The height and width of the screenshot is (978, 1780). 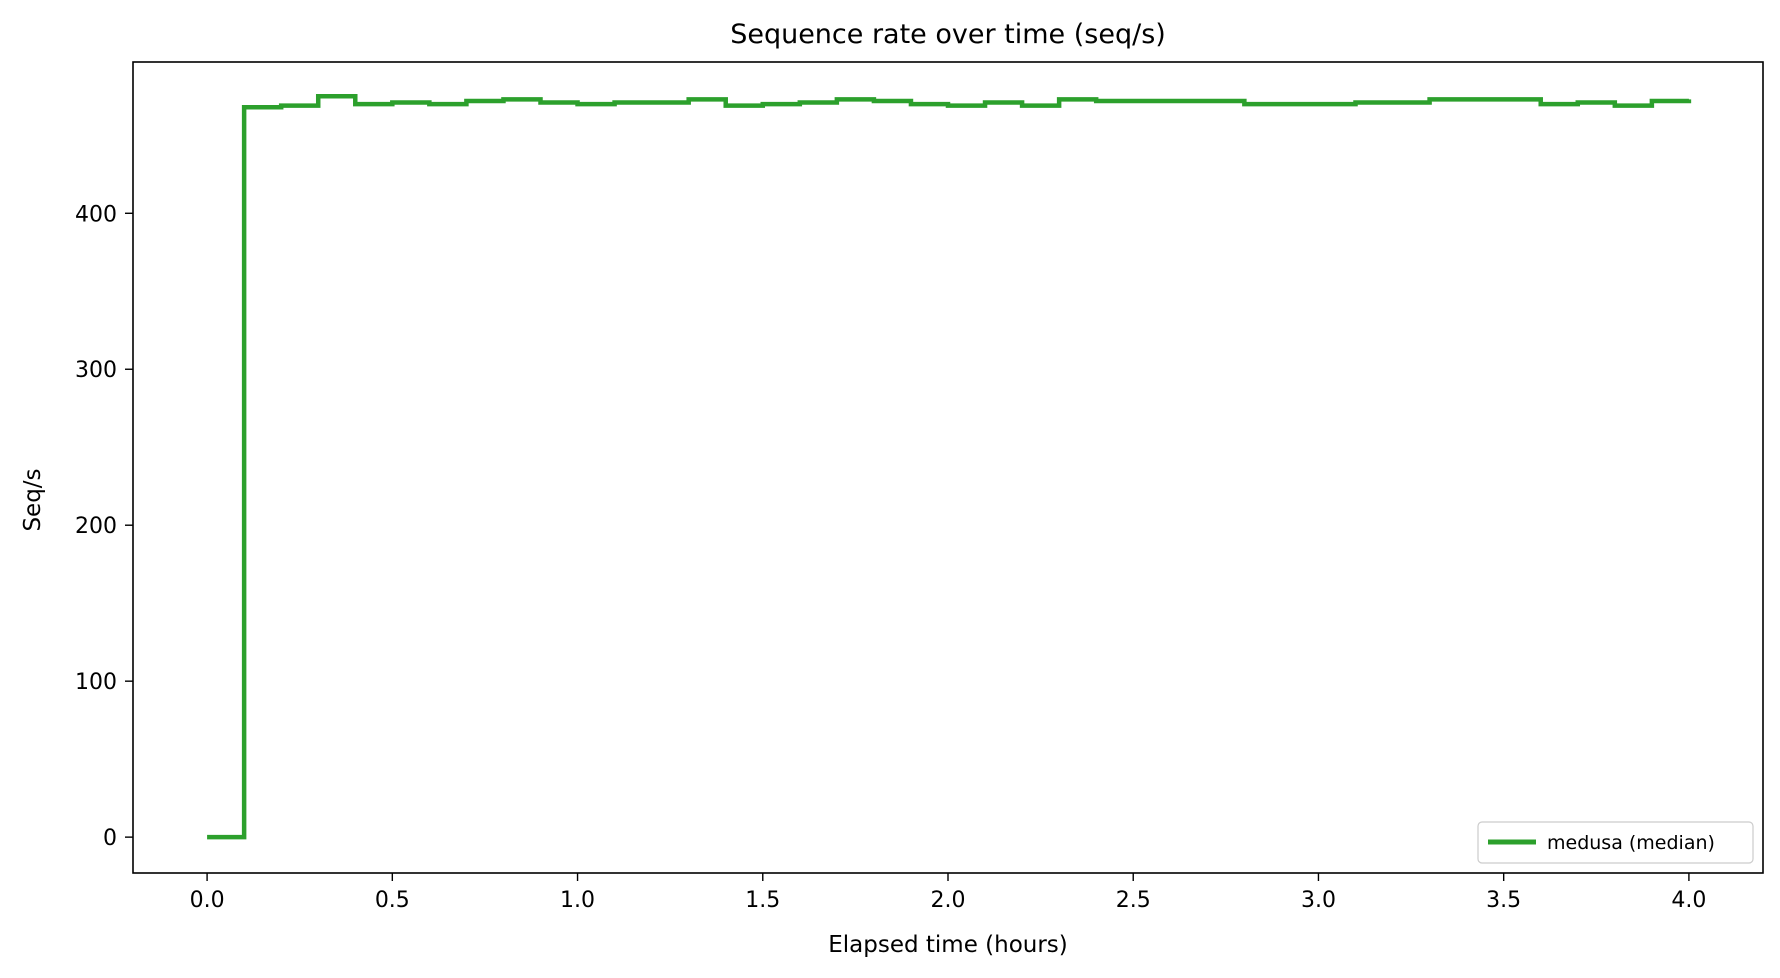 I want to click on y-axis: 0 100 200 300 400, so click(x=104, y=526).